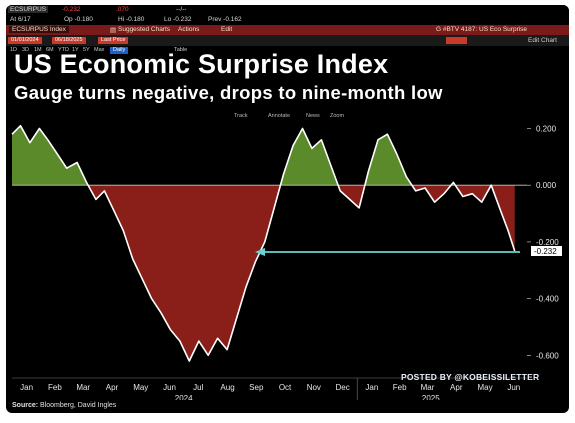 The image size is (575, 423). I want to click on track-tool: Track, so click(241, 116).